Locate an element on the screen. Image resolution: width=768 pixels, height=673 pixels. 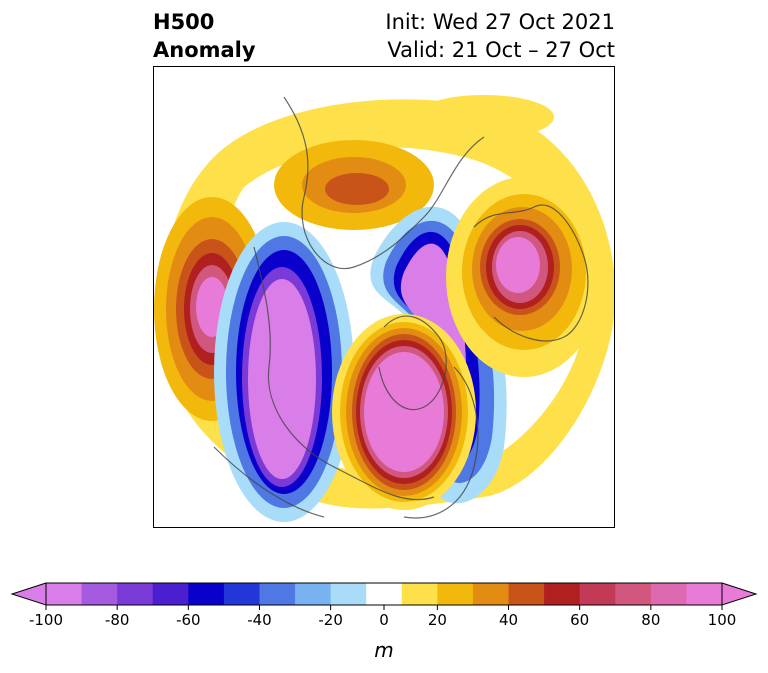
colorbar-tick-label: 60 is located at coordinates (579, 620).